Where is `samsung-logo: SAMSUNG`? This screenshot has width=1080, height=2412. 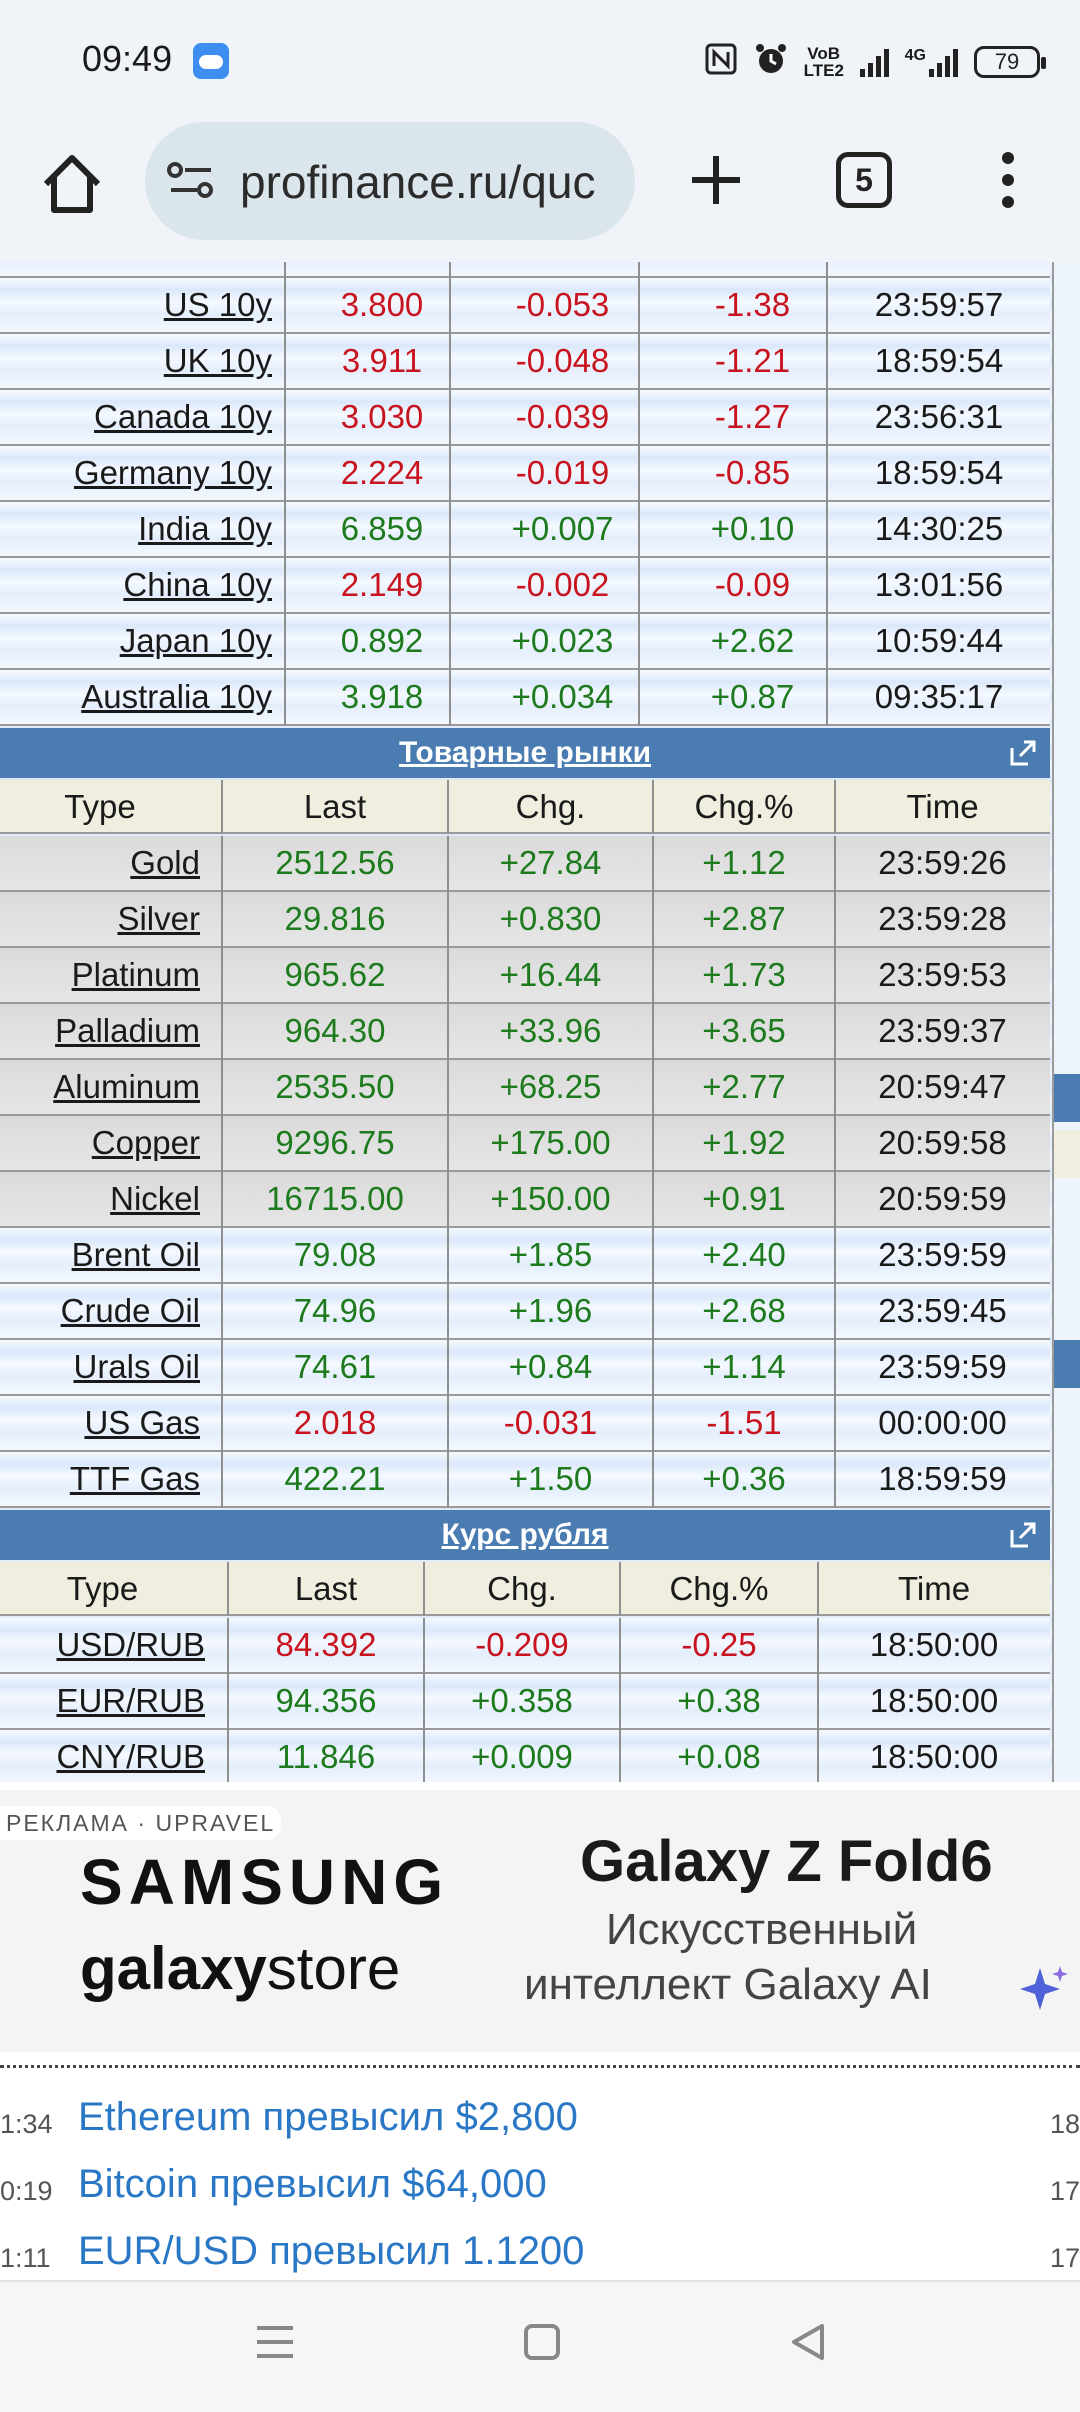
samsung-logo: SAMSUNG is located at coordinates (265, 1882).